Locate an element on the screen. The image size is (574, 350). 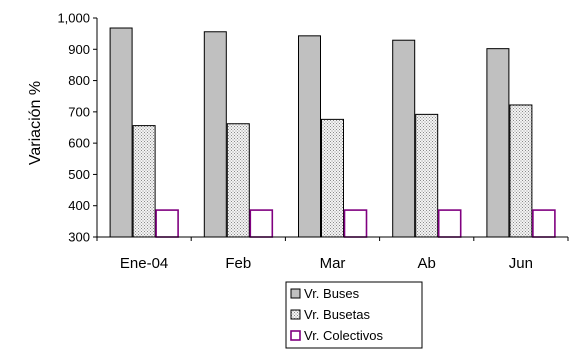
bar-vr-colectivos-feb is located at coordinates (261, 223).